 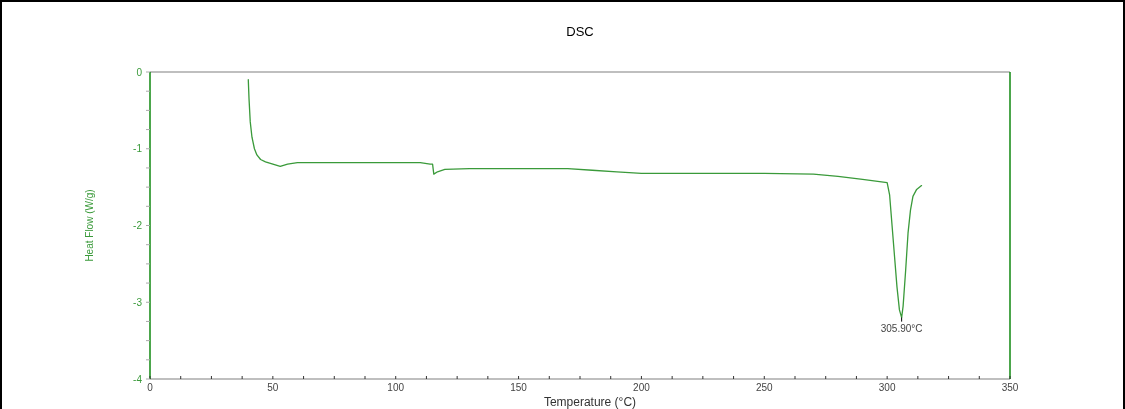 I want to click on x-axis-title: Temperature (°C), so click(x=590, y=402).